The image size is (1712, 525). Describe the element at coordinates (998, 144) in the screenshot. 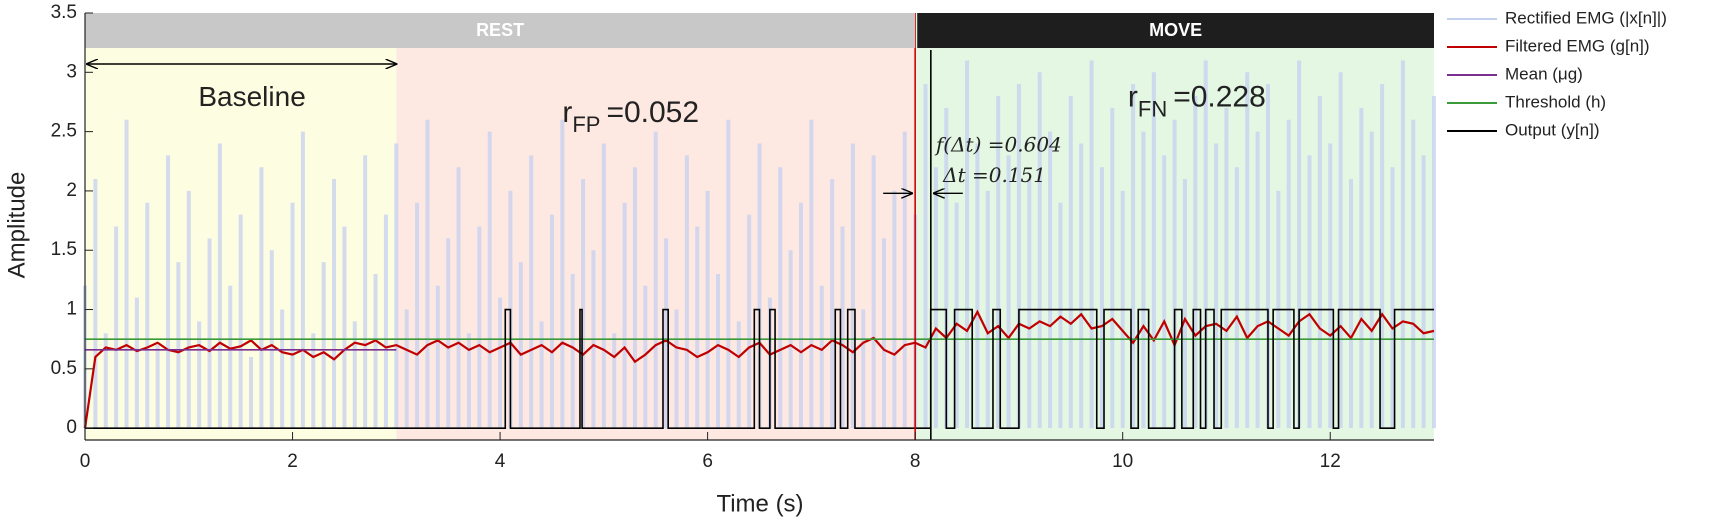

I see `f-delta-label: f(Δt) =0.604` at that location.